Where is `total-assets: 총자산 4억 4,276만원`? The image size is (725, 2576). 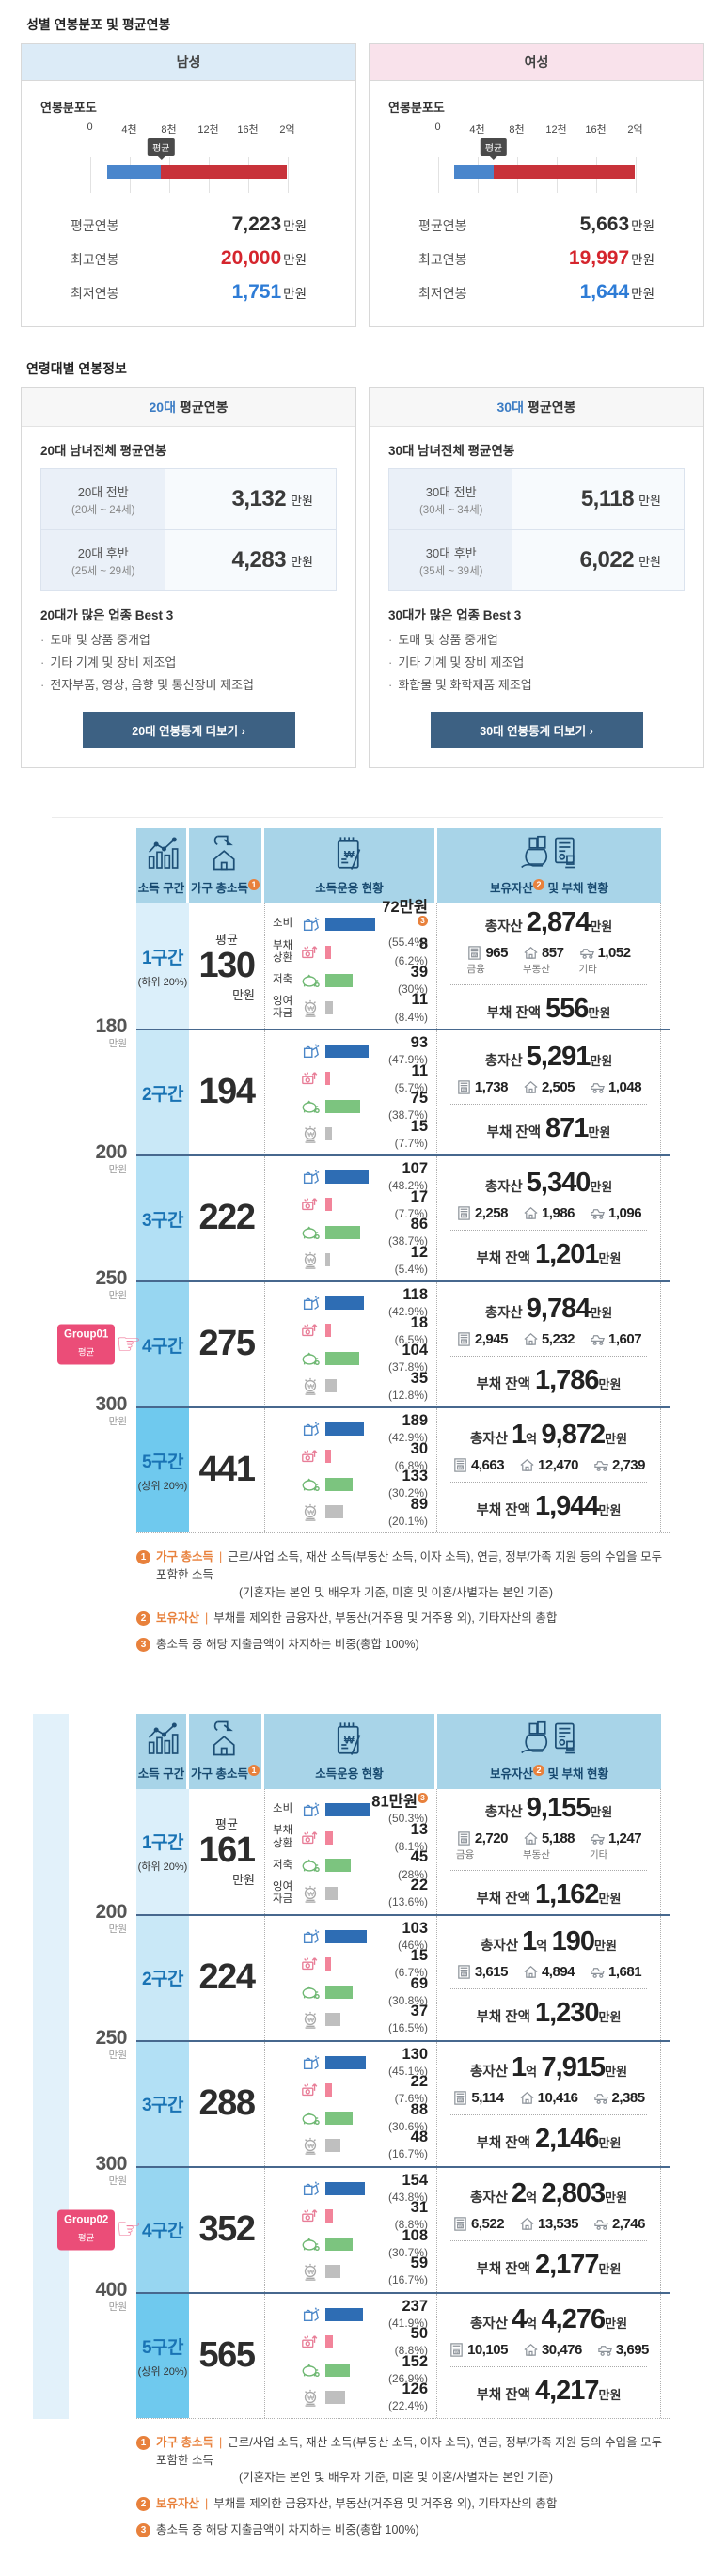
total-assets: 총자산 4억 4,276만원 is located at coordinates (548, 2320).